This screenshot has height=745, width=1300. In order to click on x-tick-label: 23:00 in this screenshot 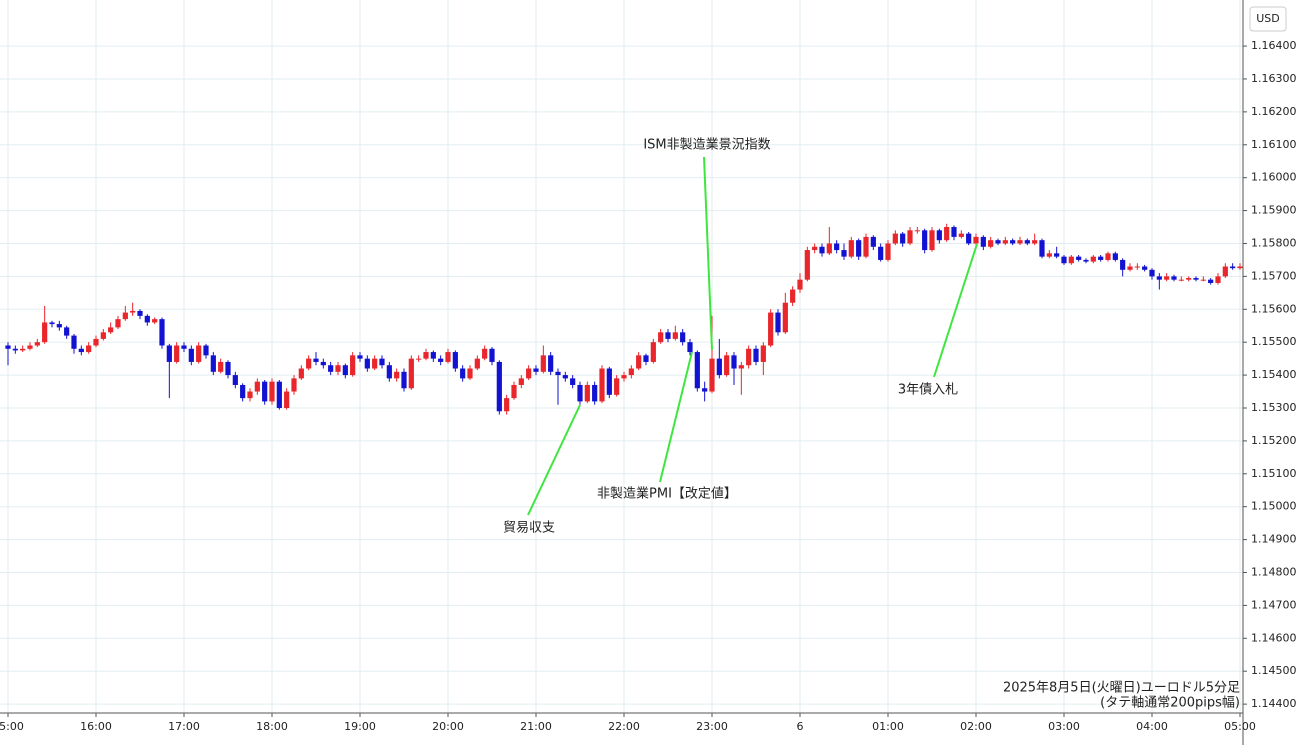, I will do `click(712, 726)`.